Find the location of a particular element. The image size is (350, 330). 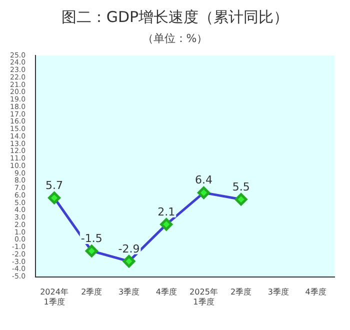

x-tick-label: 2024年1季度 is located at coordinates (54, 297).